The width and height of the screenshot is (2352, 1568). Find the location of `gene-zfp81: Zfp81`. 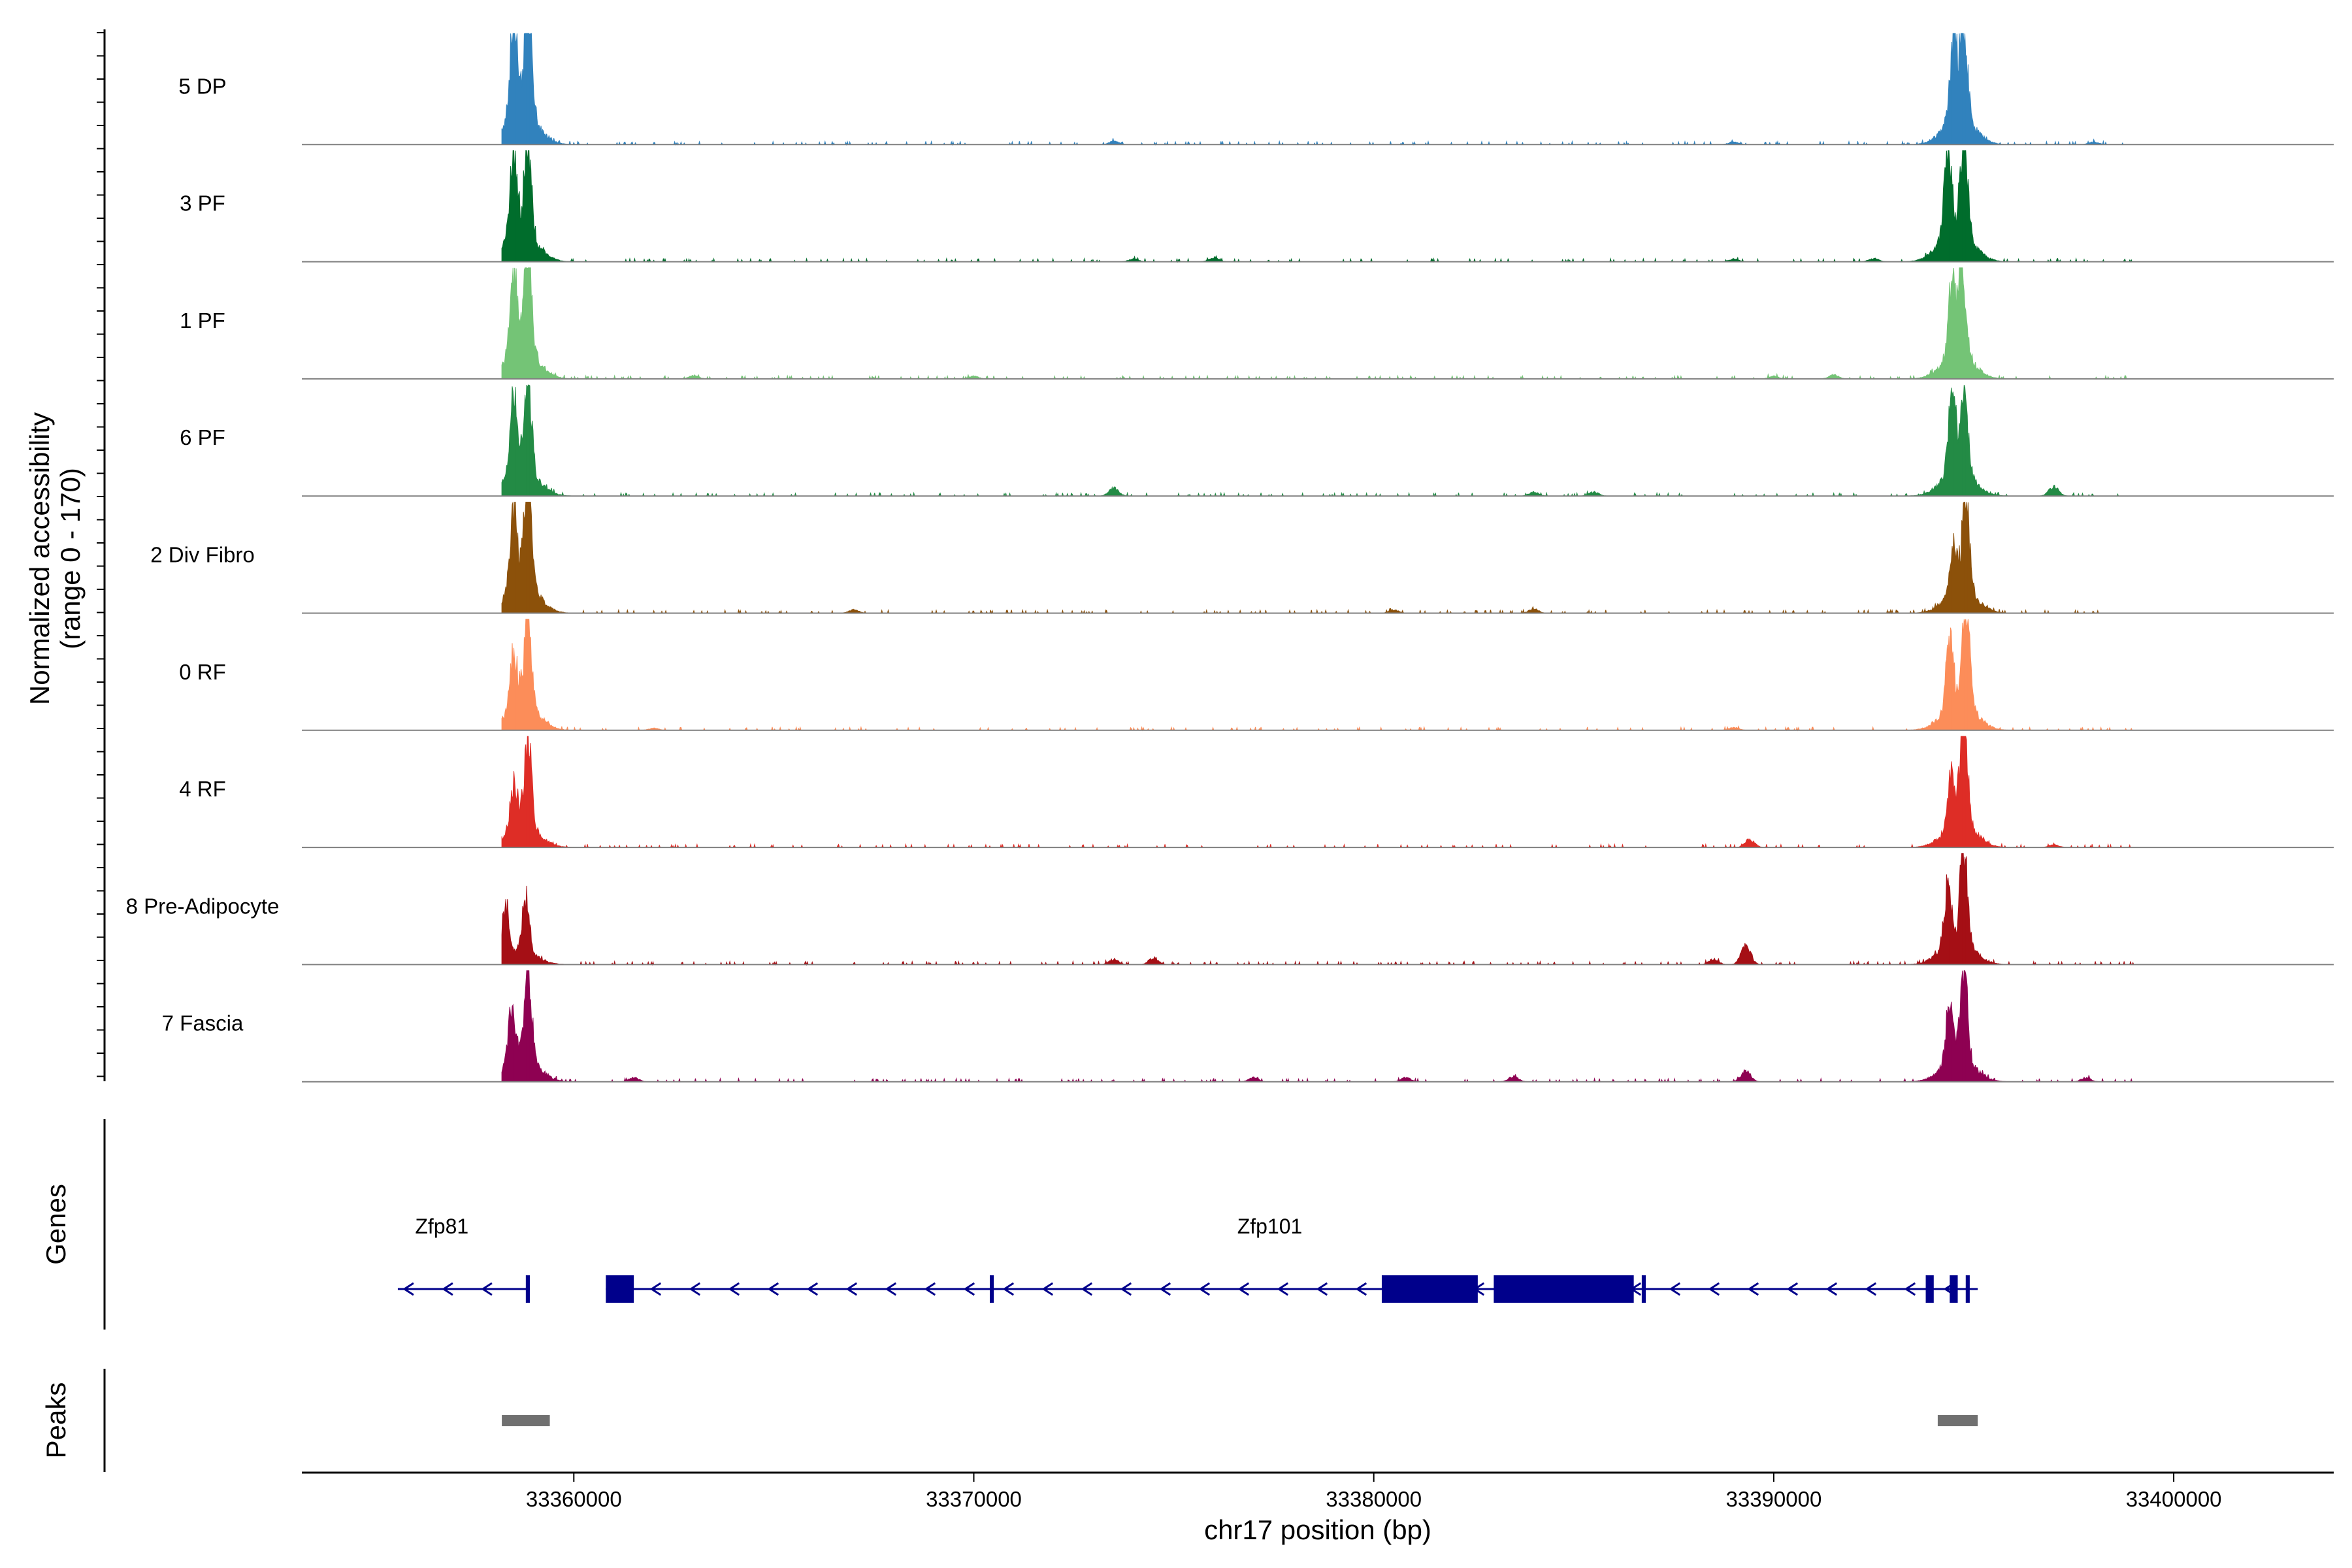

gene-zfp81: Zfp81 is located at coordinates (463, 1259).